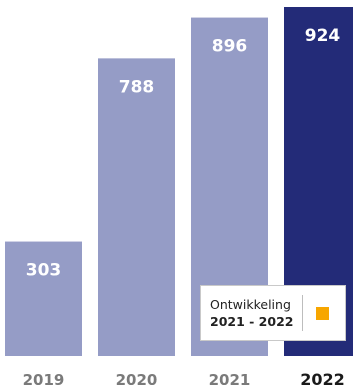 The image size is (353, 392). What do you see at coordinates (184, 379) in the screenshot?
I see `x-axis-ticks: 2019 2020 2021 2022` at bounding box center [184, 379].